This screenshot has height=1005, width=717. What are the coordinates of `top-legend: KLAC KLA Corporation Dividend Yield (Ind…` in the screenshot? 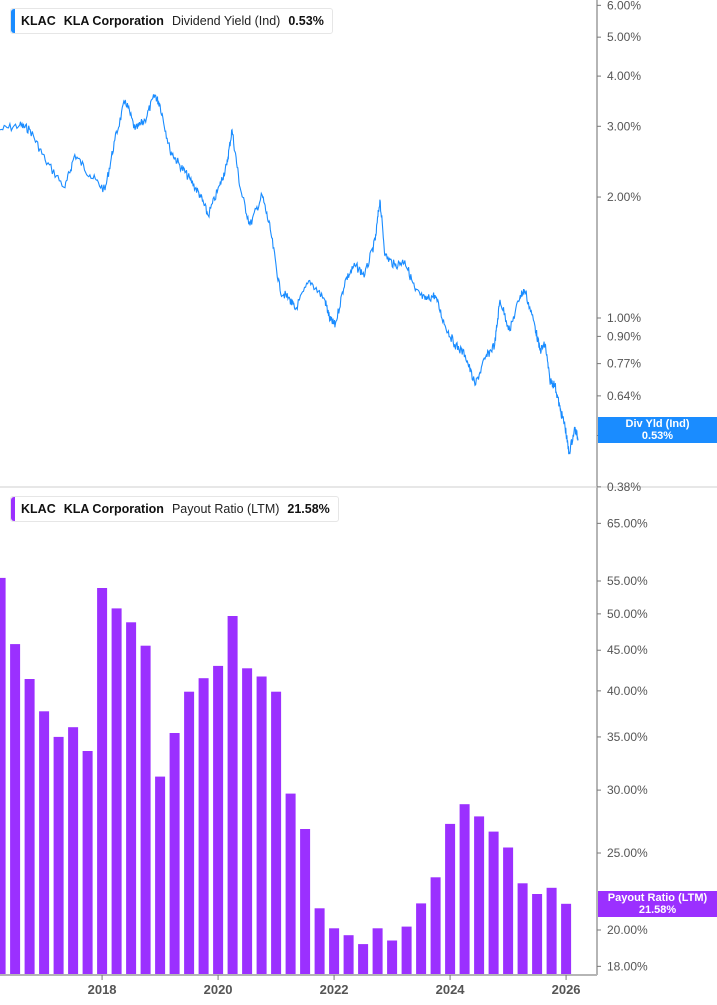 It's located at (171, 21).